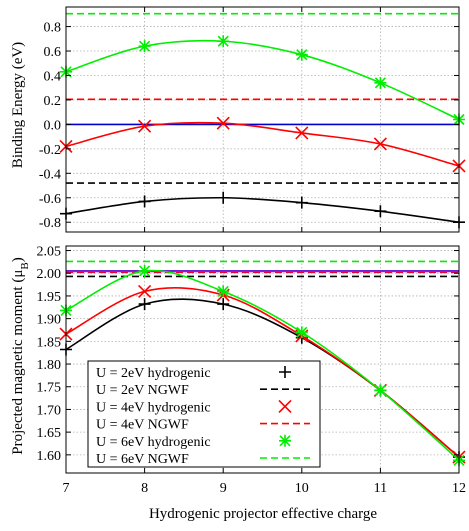  What do you see at coordinates (153, 373) in the screenshot?
I see `legend-label: U = 2eV hydrogenic` at bounding box center [153, 373].